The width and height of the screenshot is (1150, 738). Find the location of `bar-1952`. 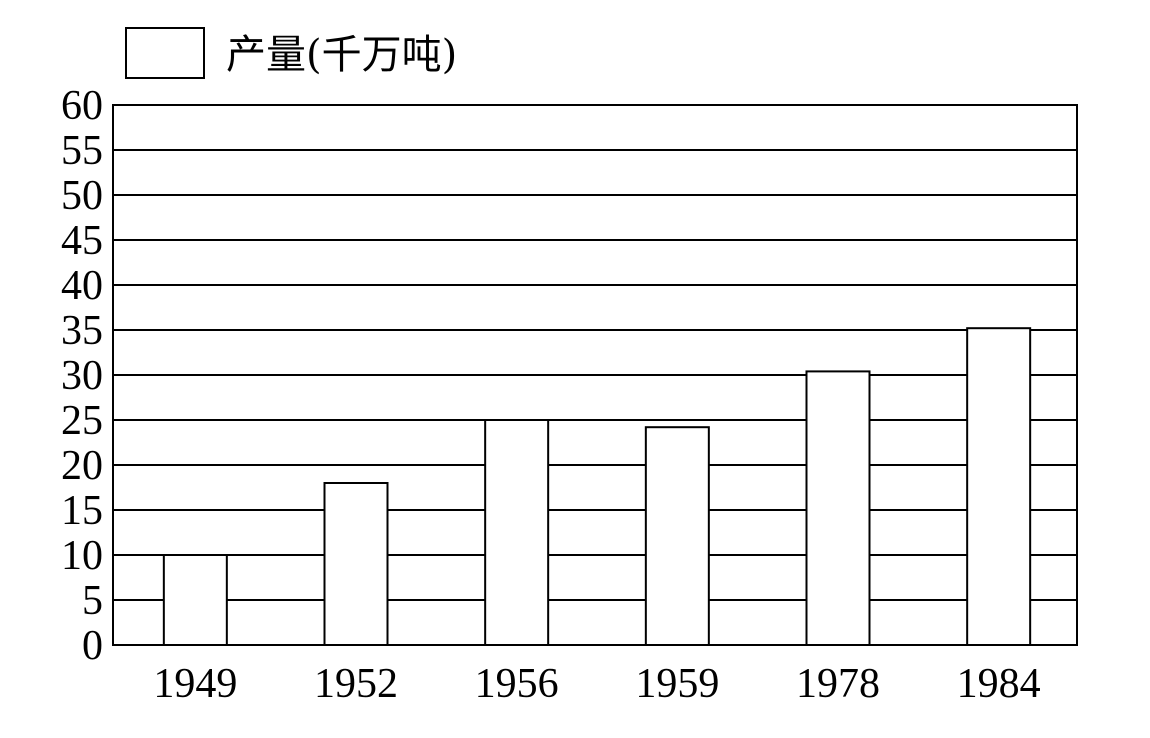

bar-1952 is located at coordinates (356, 564).